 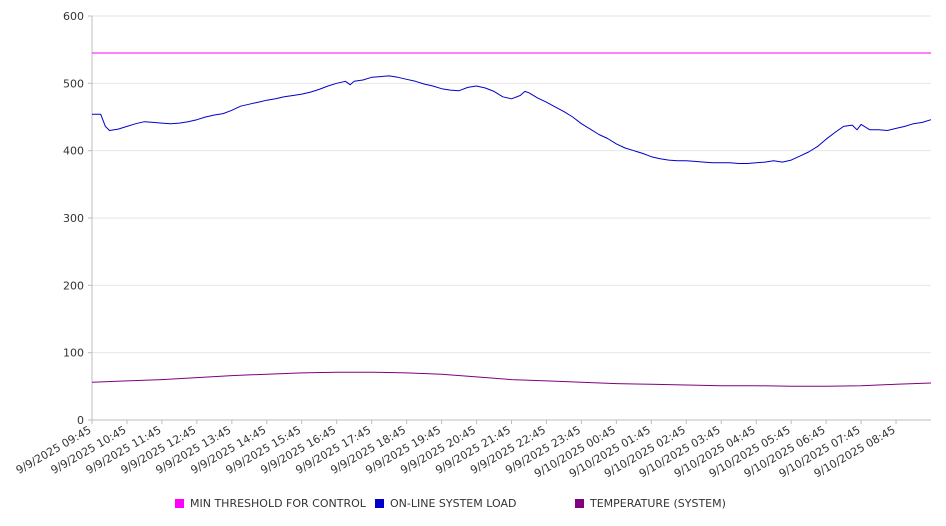 I want to click on y-tick-label: 100, so click(x=73, y=353).